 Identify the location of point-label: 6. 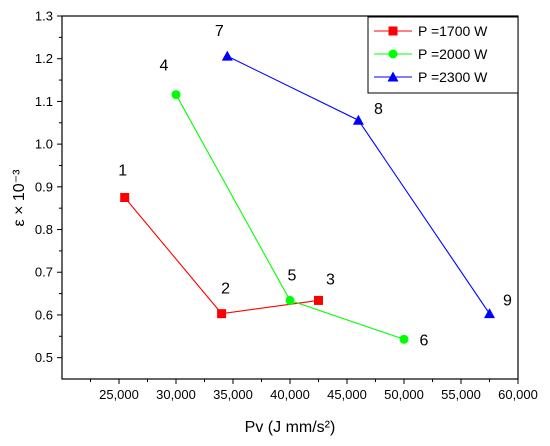
(424, 340).